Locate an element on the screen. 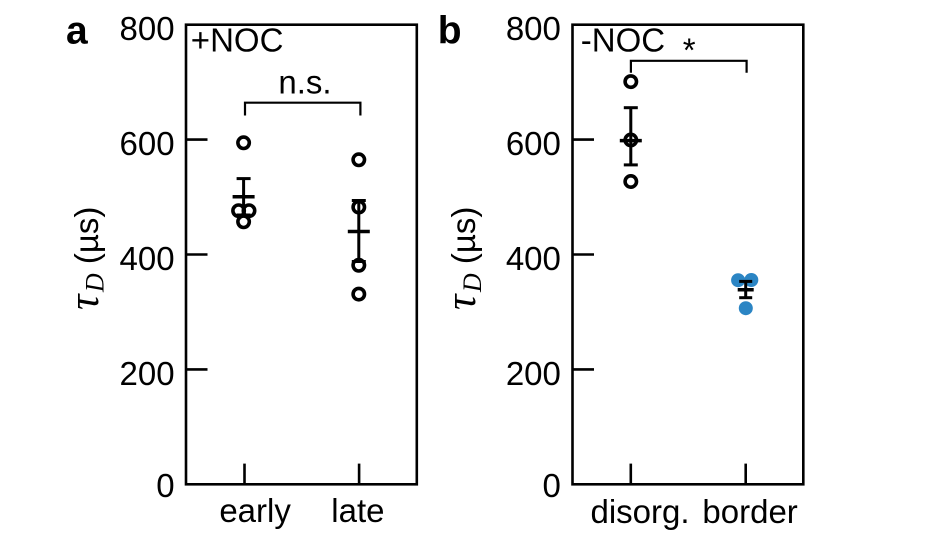 Image resolution: width=929 pixels, height=537 pixels. svg-text: early is located at coordinates (255, 510).